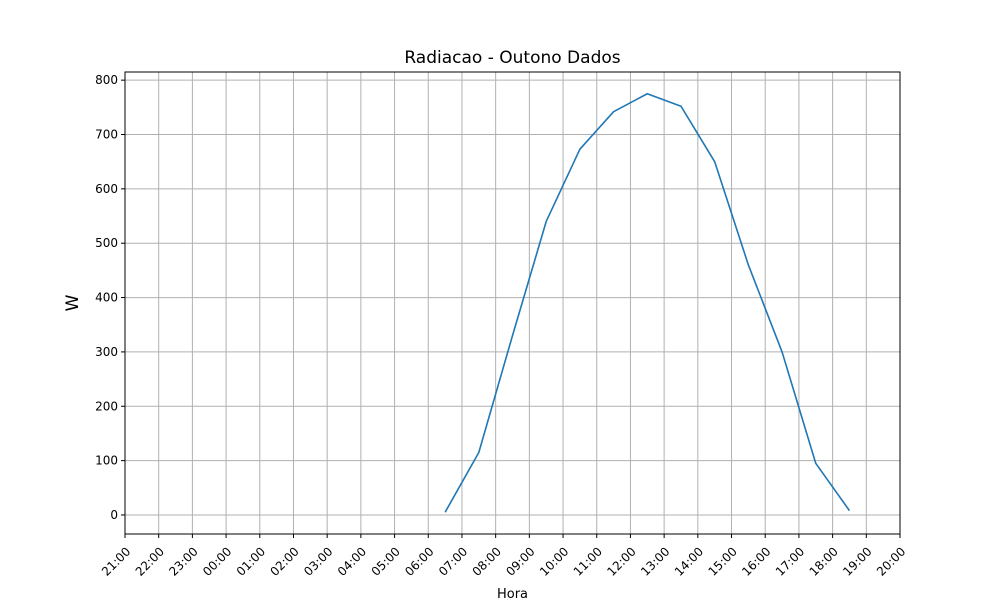 This screenshot has height=600, width=1000. What do you see at coordinates (106, 352) in the screenshot?
I see `y-tick-label: 300` at bounding box center [106, 352].